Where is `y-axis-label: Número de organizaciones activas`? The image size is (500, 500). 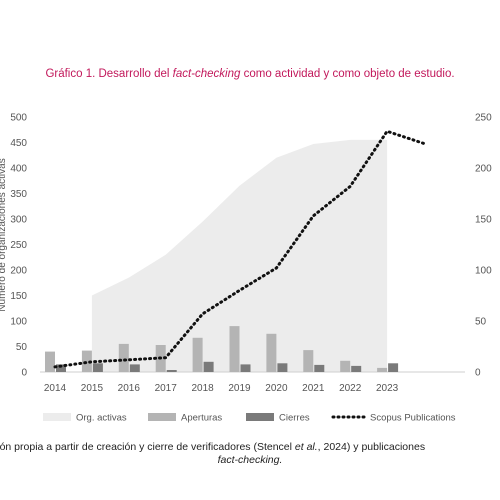 y-axis-label: Número de organizaciones activas is located at coordinates (4, 234).